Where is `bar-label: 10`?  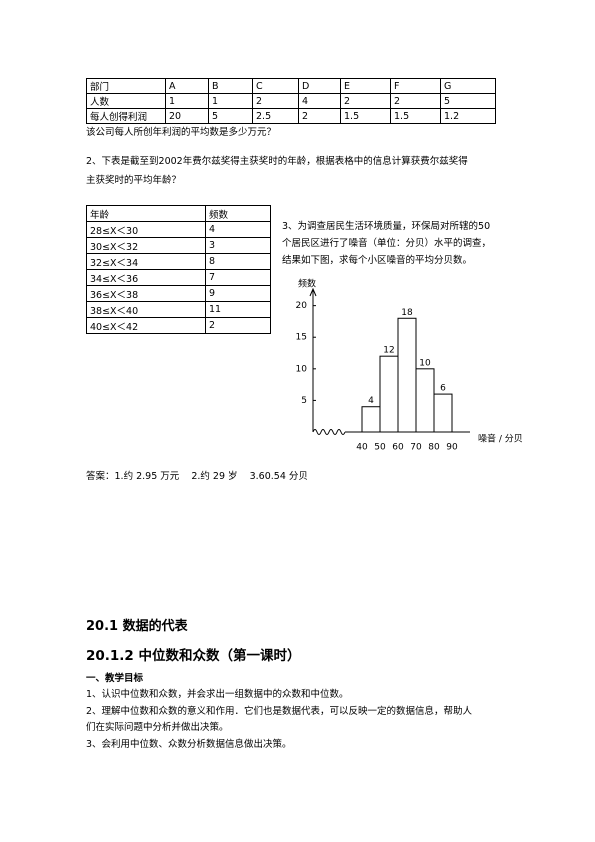
bar-label: 10 is located at coordinates (425, 363).